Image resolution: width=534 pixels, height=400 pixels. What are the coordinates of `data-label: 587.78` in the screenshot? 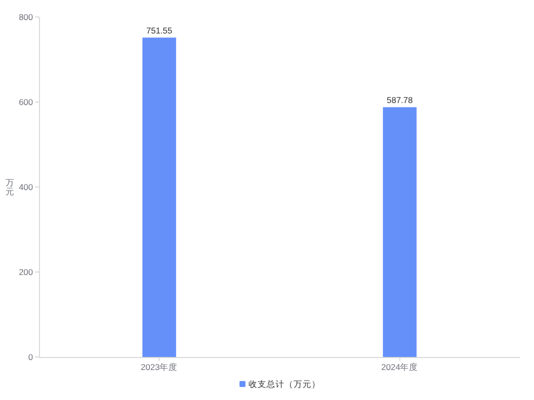 It's located at (399, 100).